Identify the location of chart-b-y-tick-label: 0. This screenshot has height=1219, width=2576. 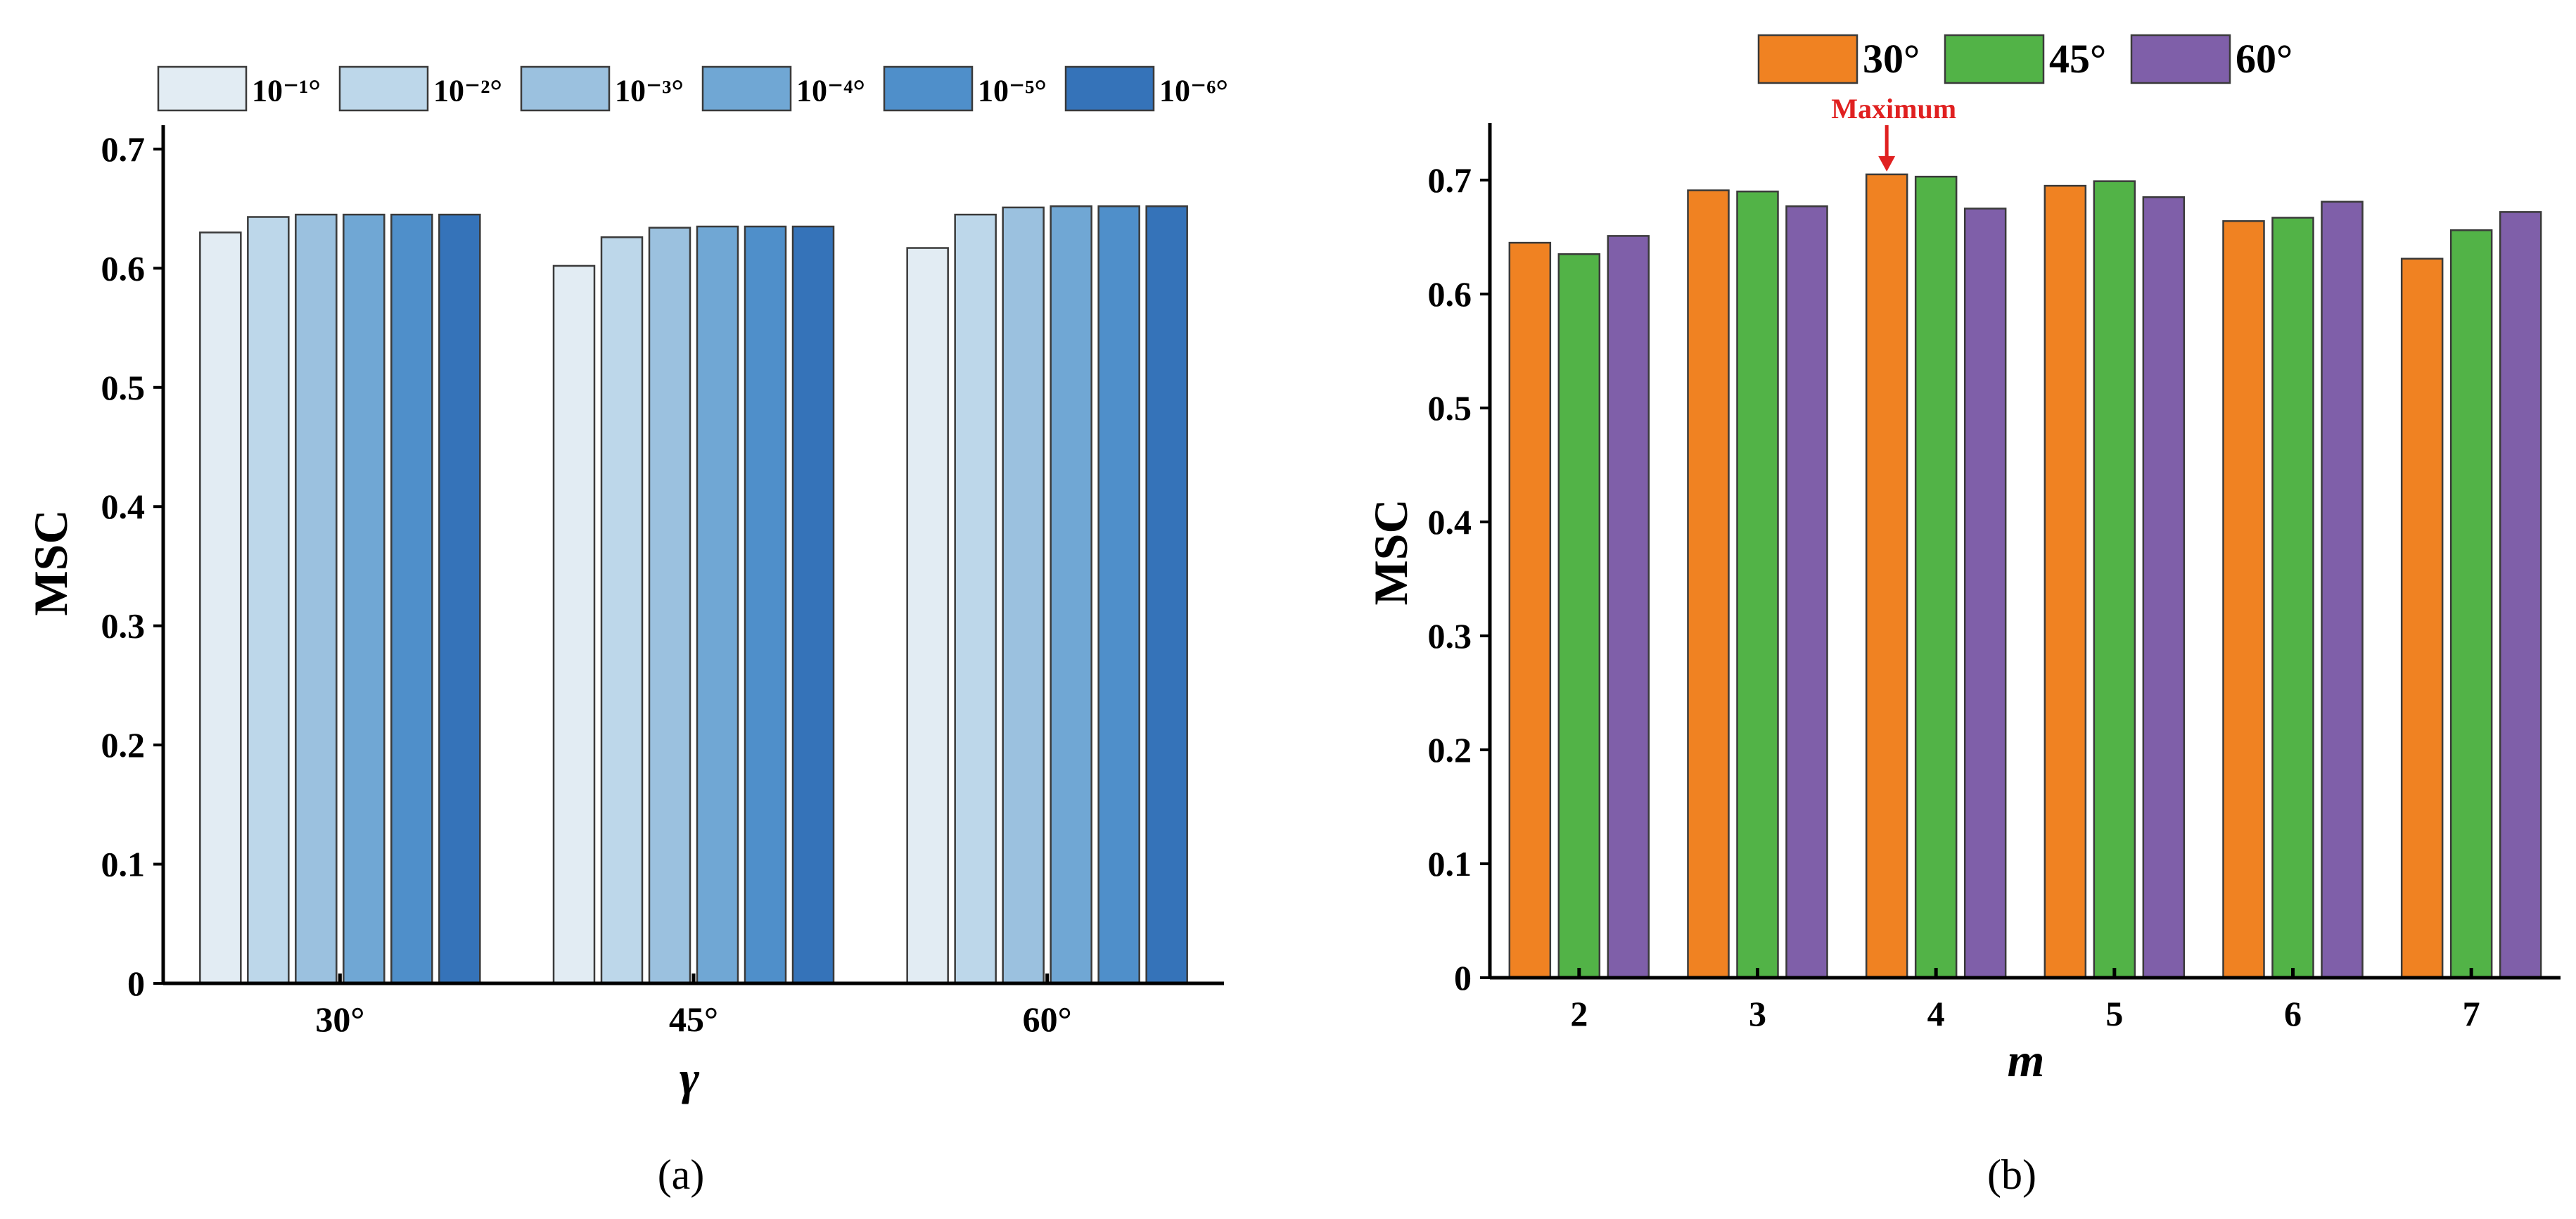
(1463, 977).